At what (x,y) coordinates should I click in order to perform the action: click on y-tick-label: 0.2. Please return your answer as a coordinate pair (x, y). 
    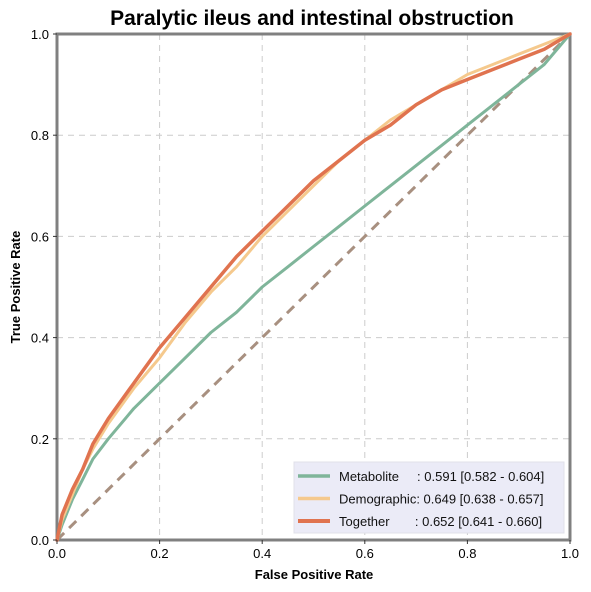
    Looking at the image, I should click on (40, 439).